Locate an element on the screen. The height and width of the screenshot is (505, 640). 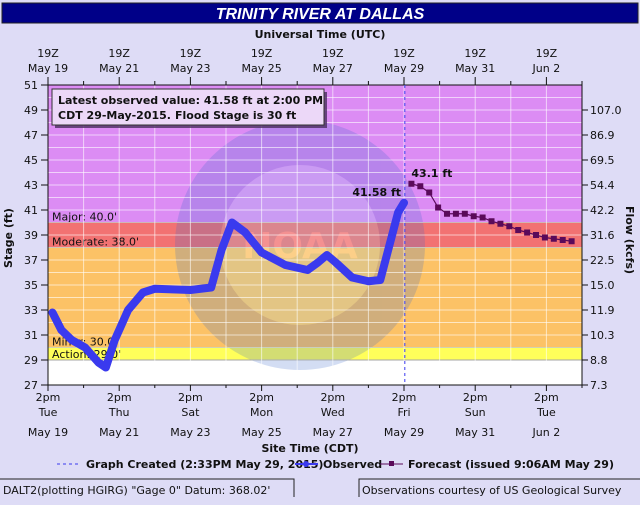
y2-axis-label: Flow (kcfs) is located at coordinates (629, 240).